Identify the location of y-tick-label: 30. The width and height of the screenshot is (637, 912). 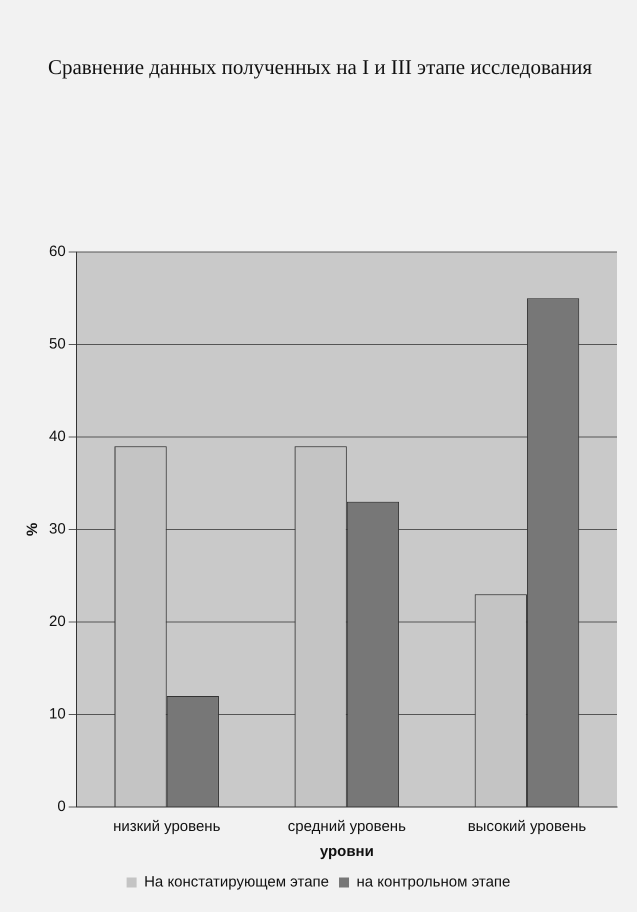
(57, 529).